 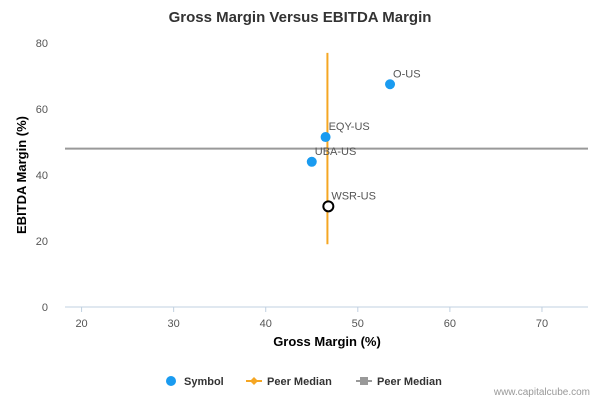 I want to click on x-axis: 20 30 40 50 60 70, so click(x=311, y=318).